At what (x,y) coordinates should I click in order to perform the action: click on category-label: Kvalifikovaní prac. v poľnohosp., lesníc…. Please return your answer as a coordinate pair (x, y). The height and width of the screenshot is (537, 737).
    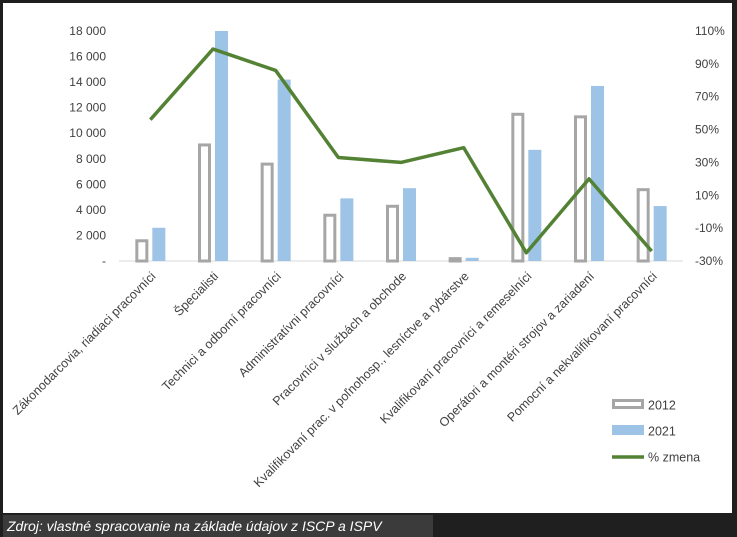
    Looking at the image, I should click on (361, 379).